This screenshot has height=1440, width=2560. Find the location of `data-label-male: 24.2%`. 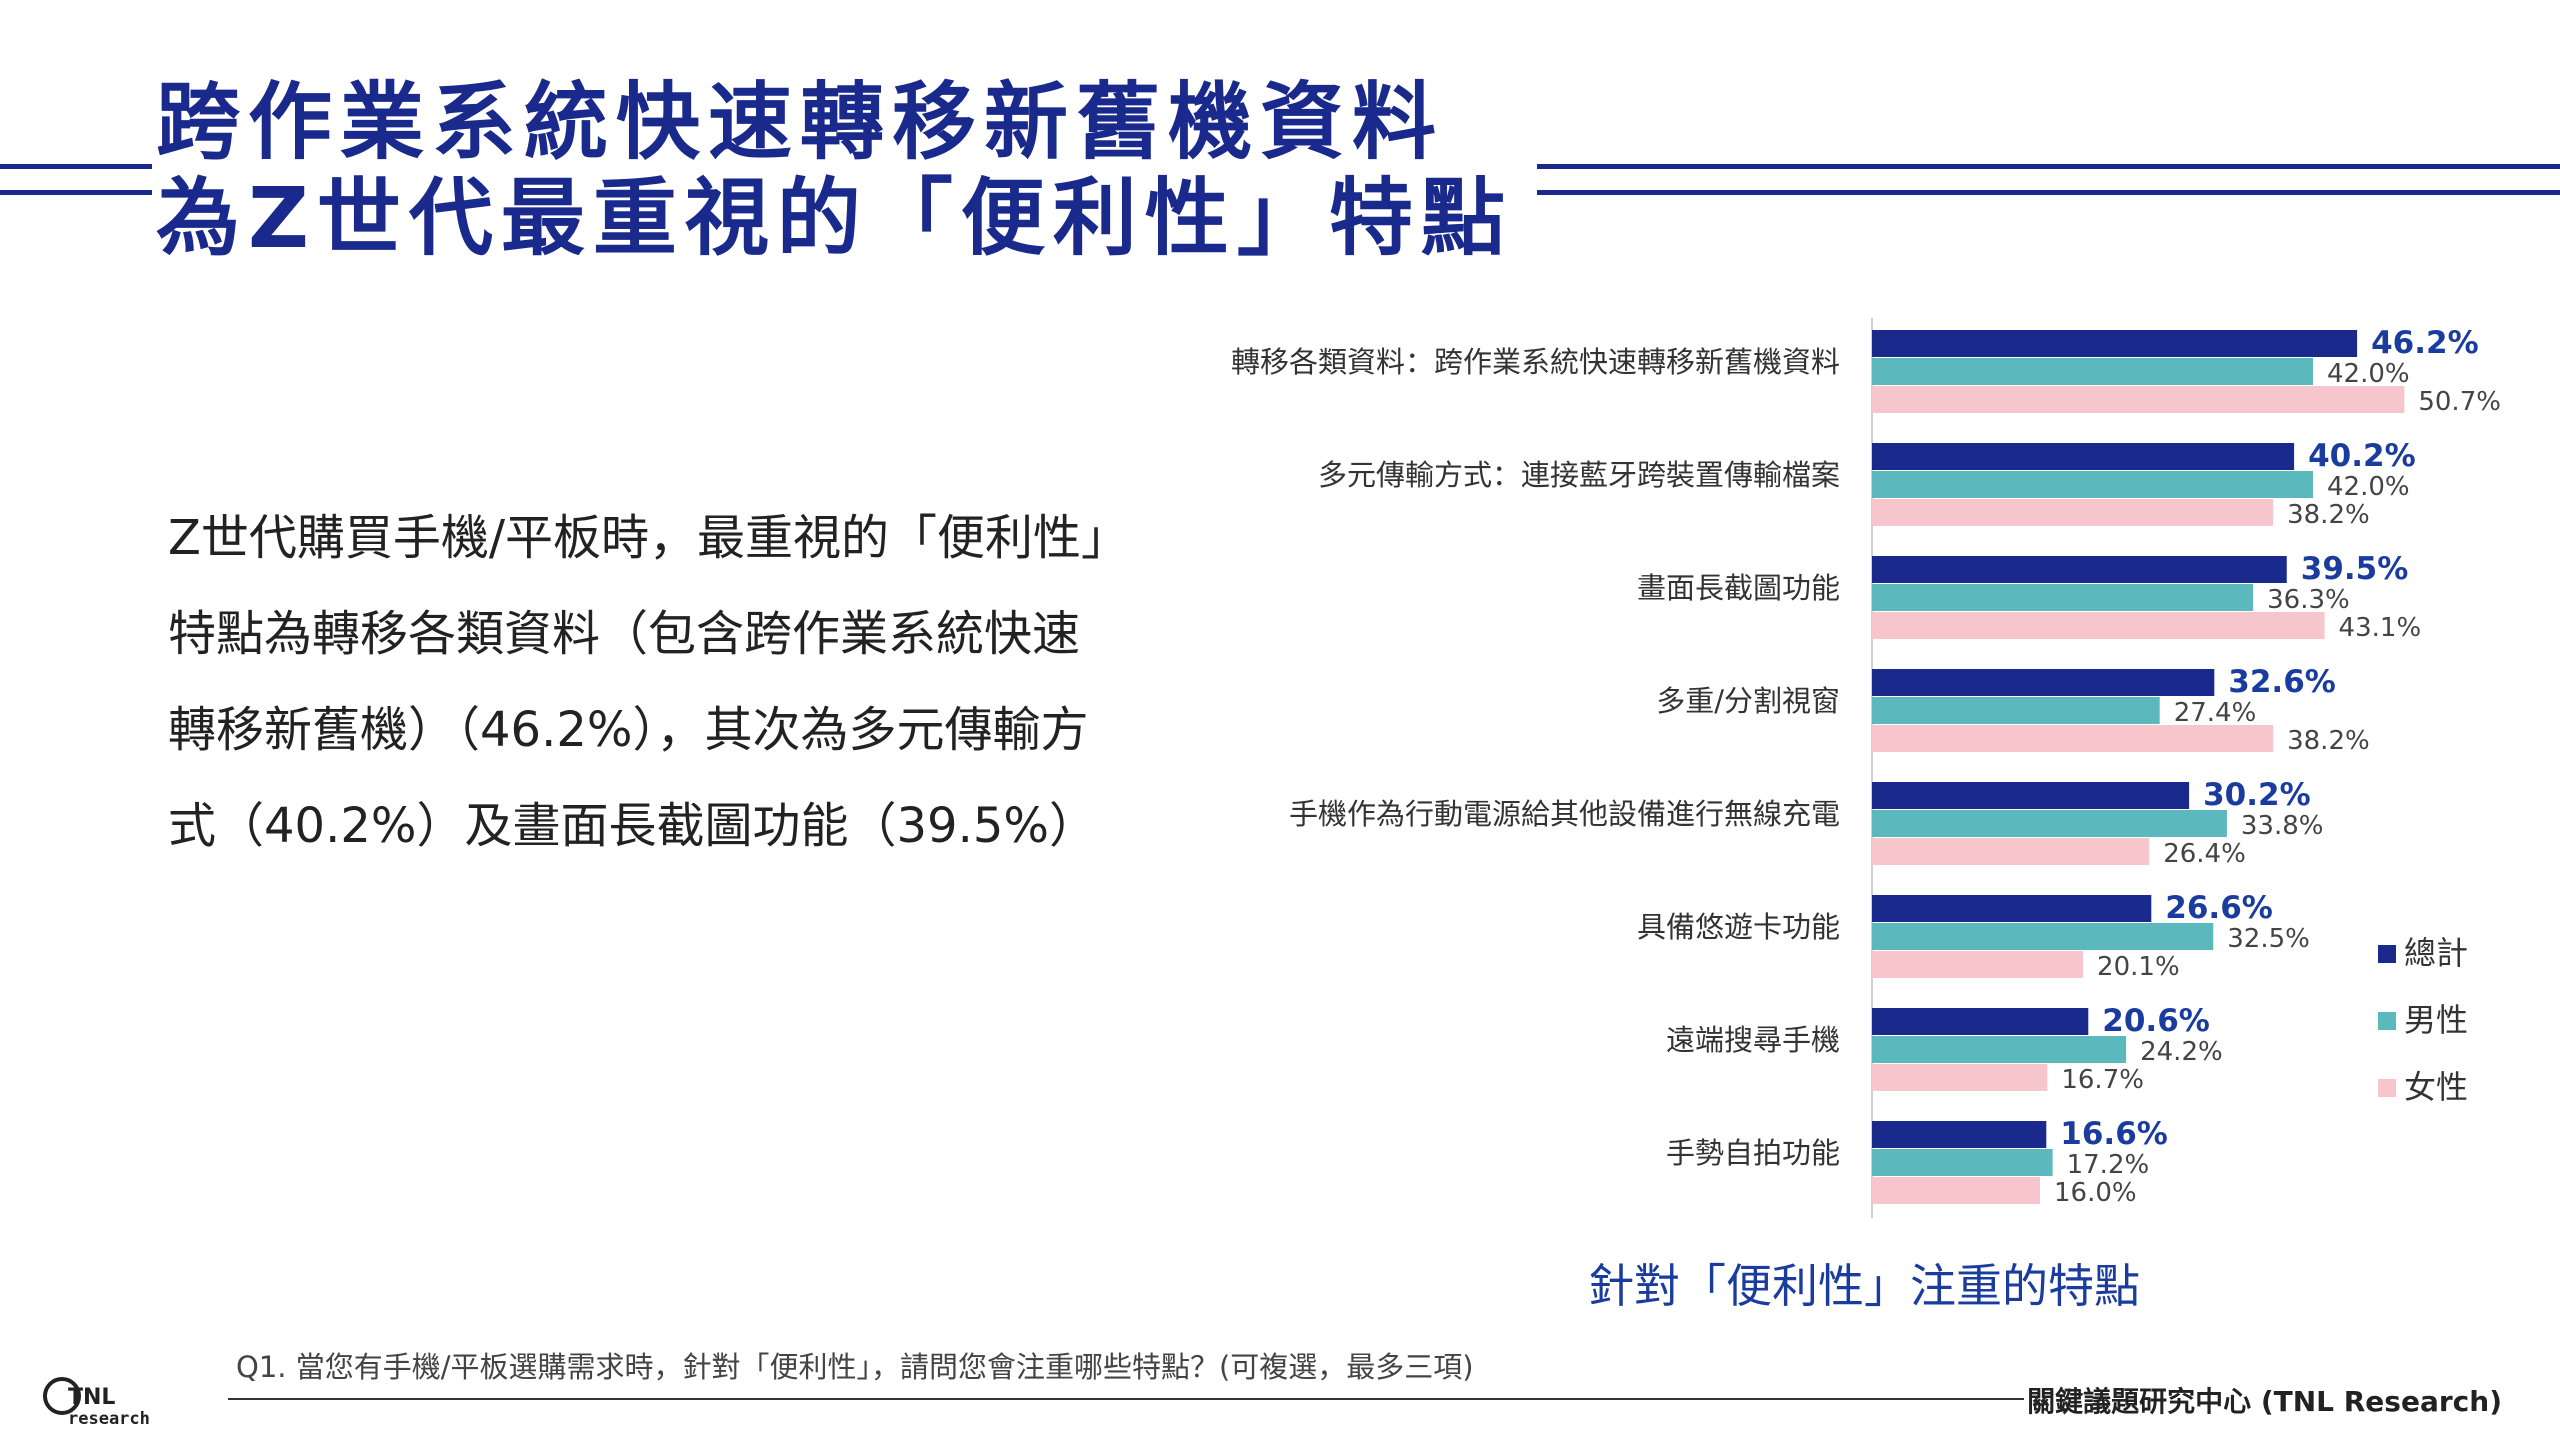

data-label-male: 24.2% is located at coordinates (2181, 1052).